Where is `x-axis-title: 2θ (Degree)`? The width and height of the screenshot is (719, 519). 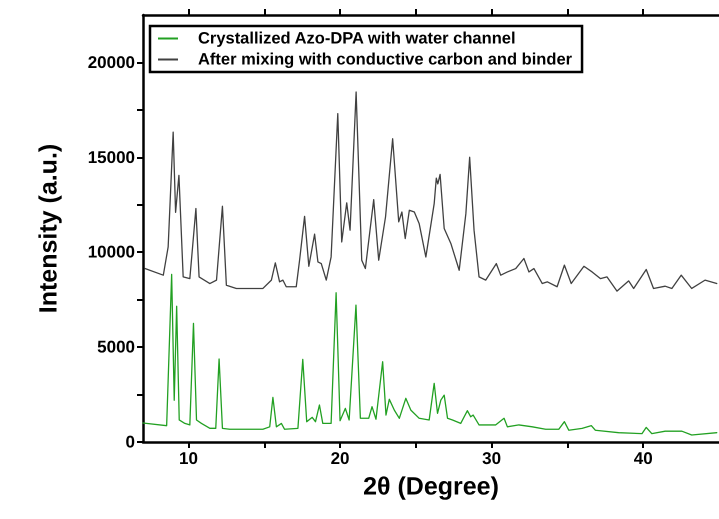
x-axis-title: 2θ (Degree) is located at coordinates (431, 486).